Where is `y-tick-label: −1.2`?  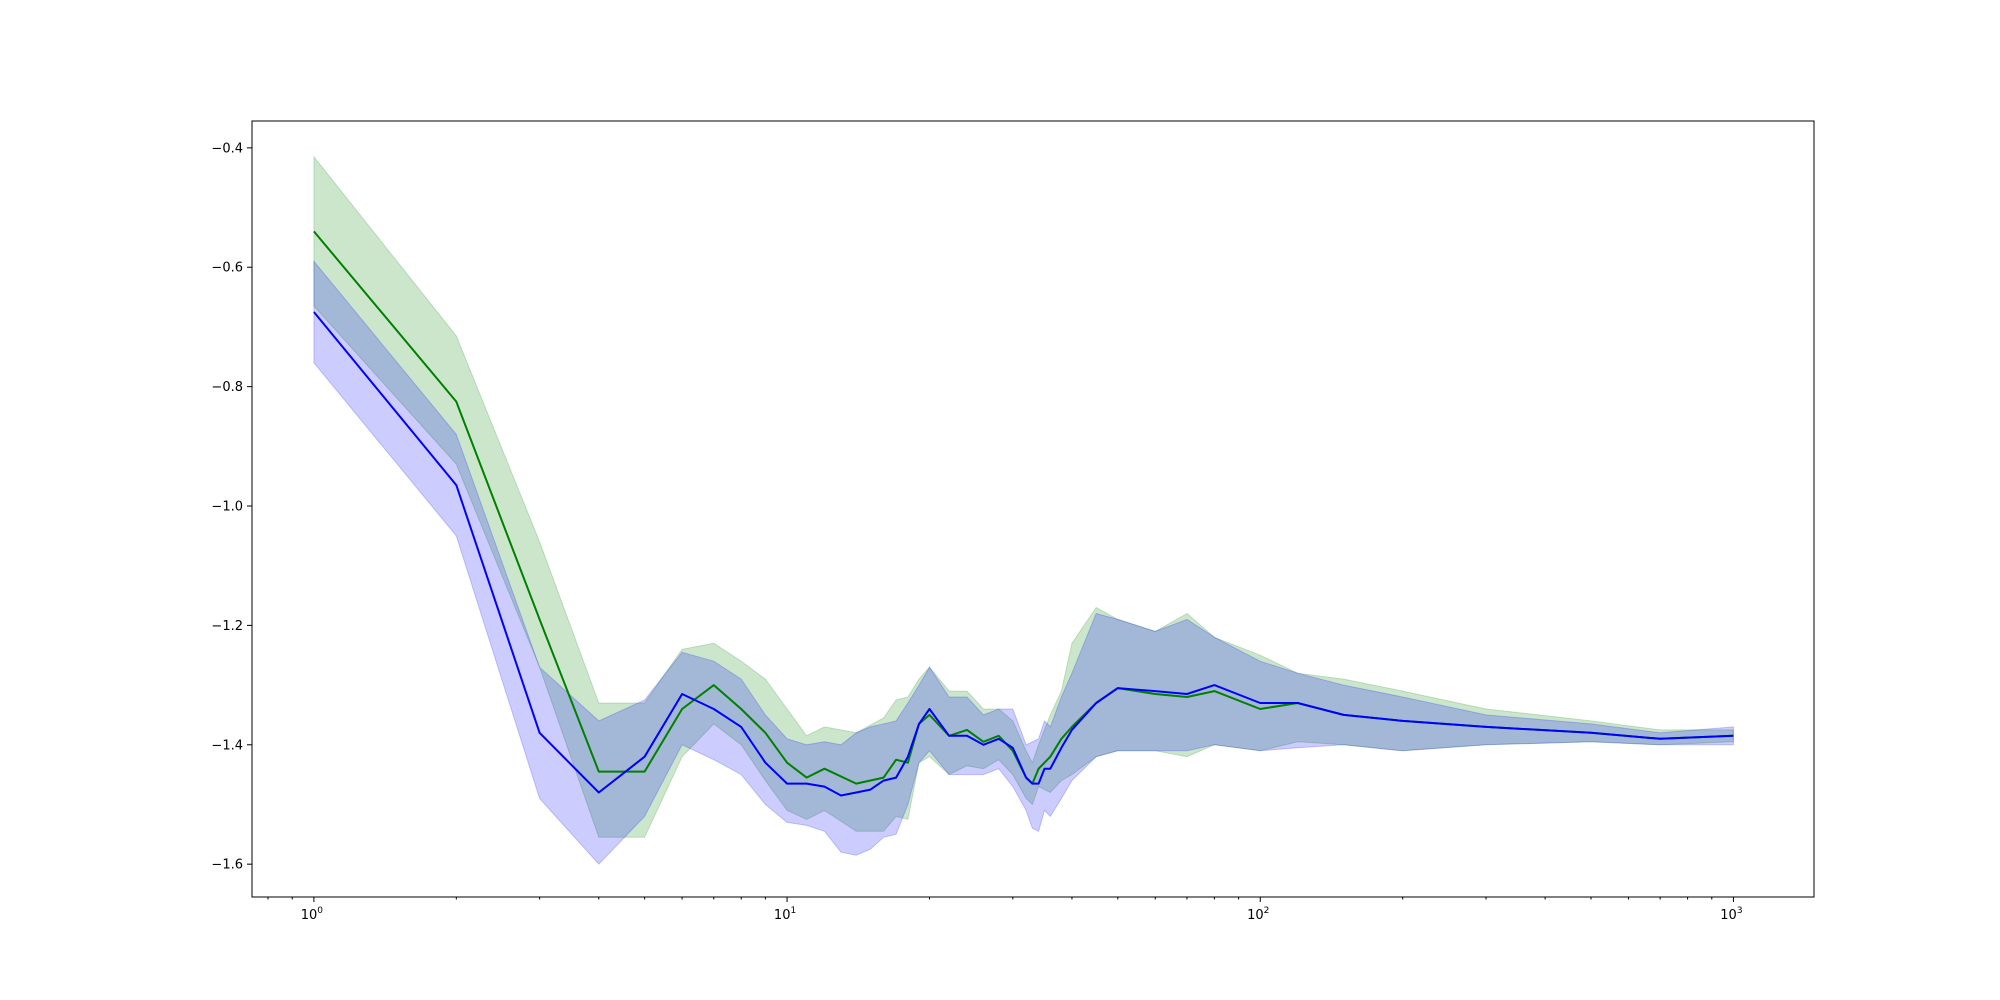
y-tick-label: −1.2 is located at coordinates (227, 626).